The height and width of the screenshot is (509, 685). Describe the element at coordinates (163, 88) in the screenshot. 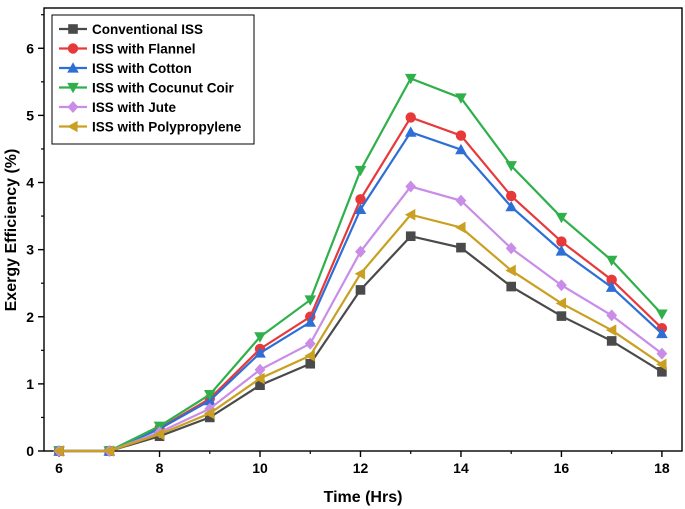

I see `legend-label: ISS with Cocunut Coir` at that location.